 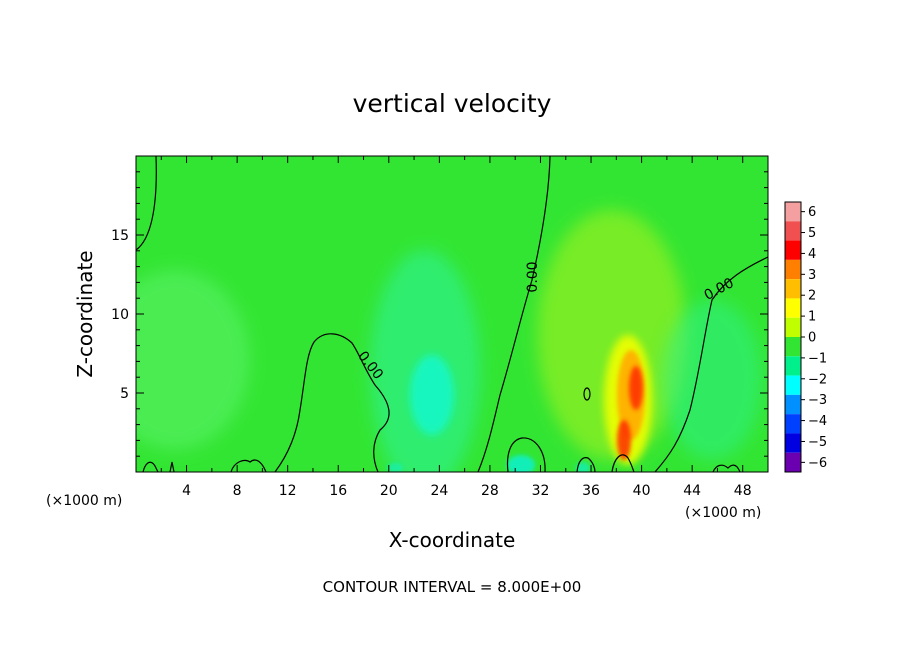 What do you see at coordinates (743, 491) in the screenshot?
I see `x-tick-label: 48` at bounding box center [743, 491].